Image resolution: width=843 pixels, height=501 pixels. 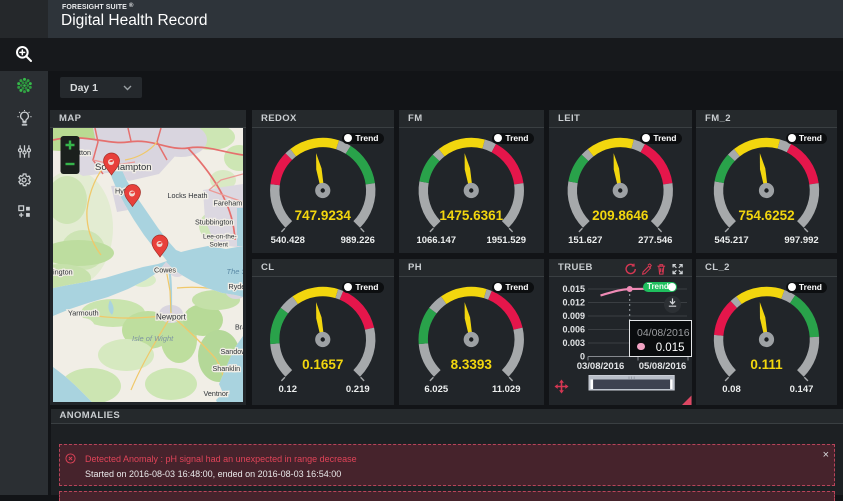 What do you see at coordinates (573, 289) in the screenshot?
I see `svg-text: 0.015` at bounding box center [573, 289].